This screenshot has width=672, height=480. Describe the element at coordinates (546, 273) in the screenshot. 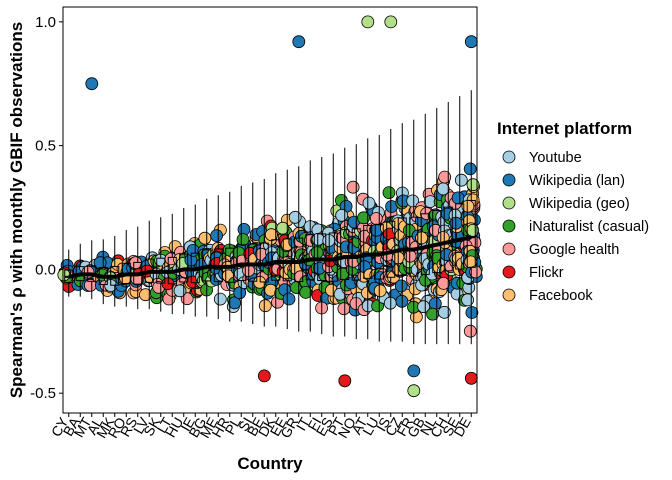

I see `legend-label: Flickr` at that location.